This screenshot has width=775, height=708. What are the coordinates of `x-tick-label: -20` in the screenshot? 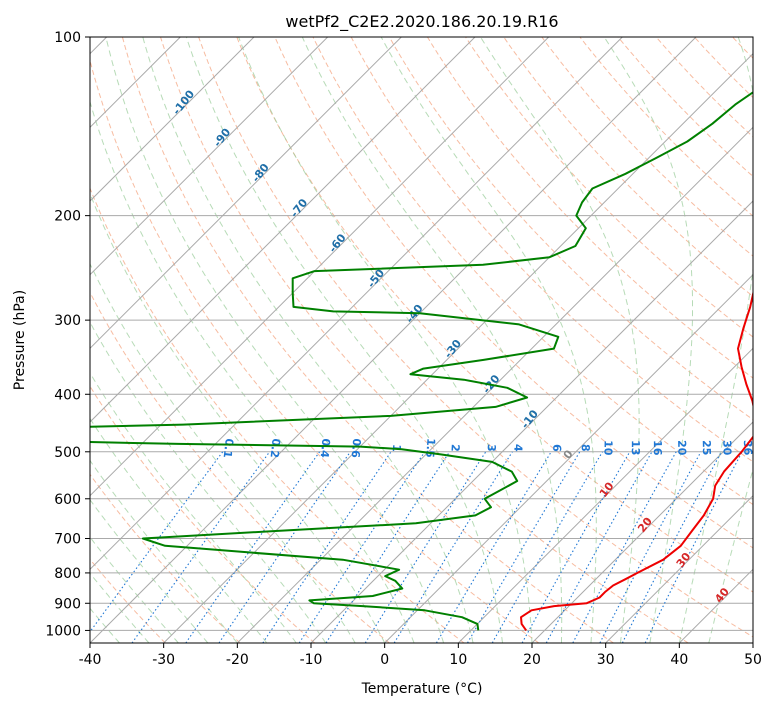 It's located at (237, 660).